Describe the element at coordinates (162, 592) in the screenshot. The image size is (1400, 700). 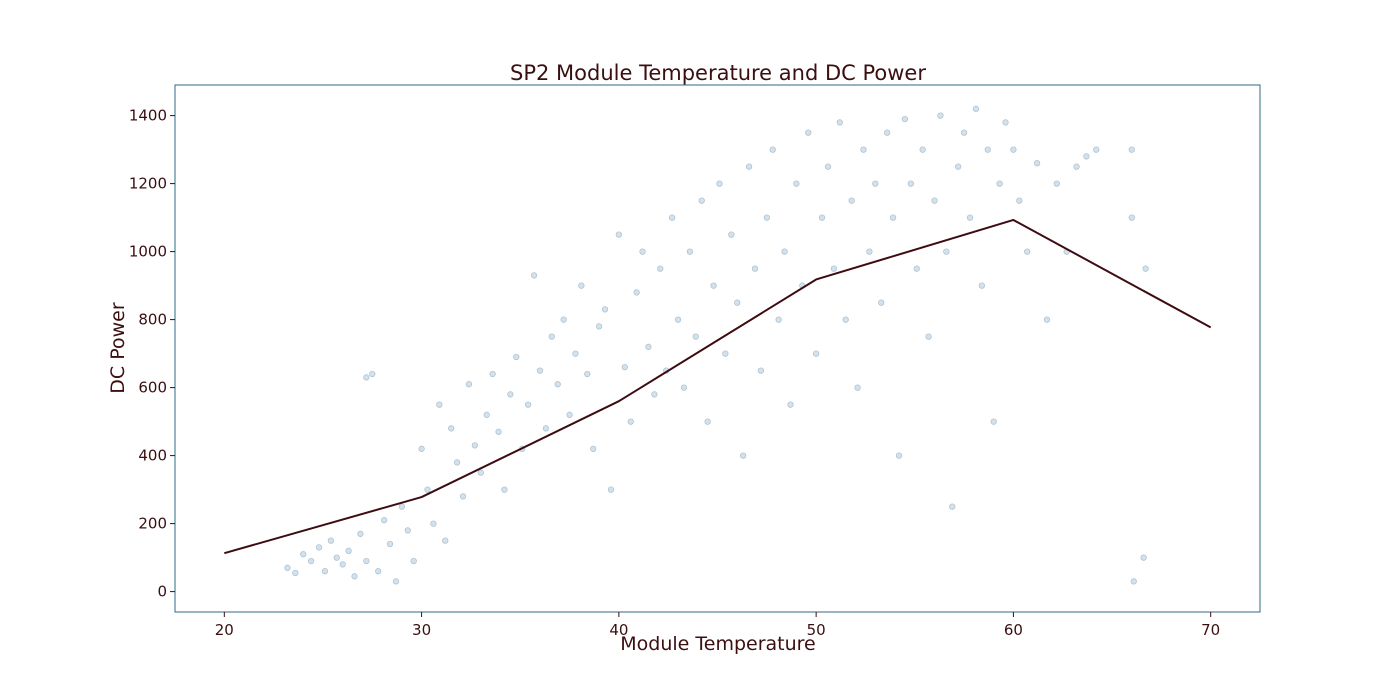
I see `y-tick-label-0: 0` at that location.